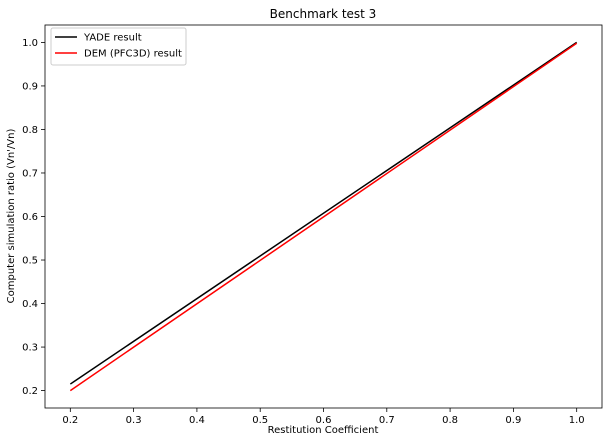 The height and width of the screenshot is (441, 609). What do you see at coordinates (134, 420) in the screenshot?
I see `x-tick-label: 0.3` at bounding box center [134, 420].